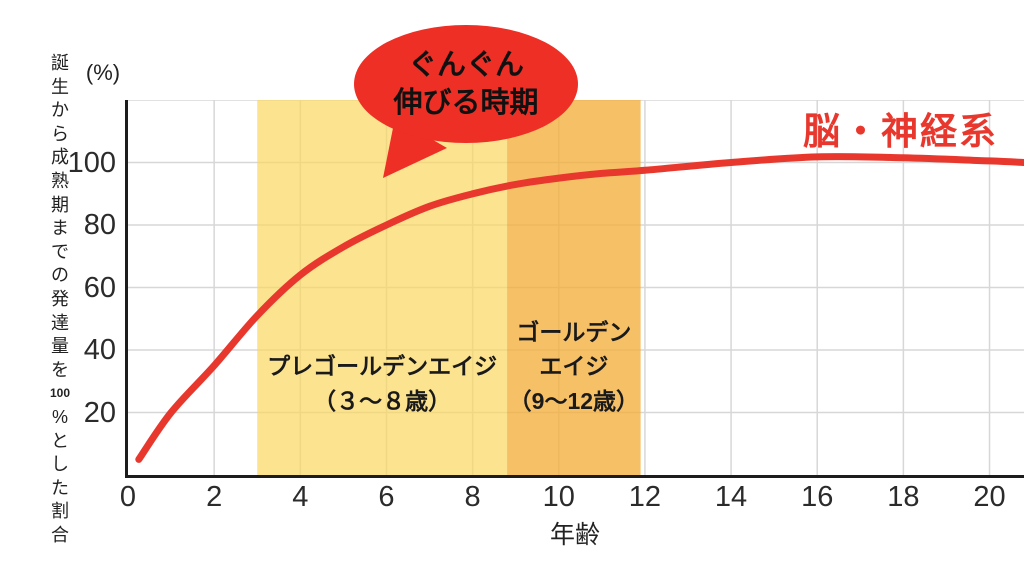  Describe the element at coordinates (60, 204) in the screenshot. I see `y-axis-title-char: 期` at that location.